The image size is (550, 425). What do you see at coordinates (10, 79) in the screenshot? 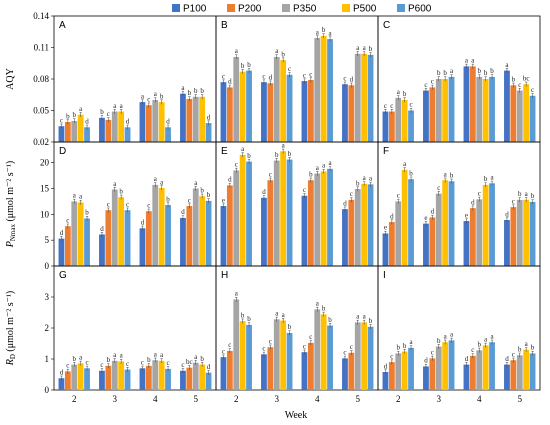
I see `ylabel-row-1: AQY` at bounding box center [10, 79].